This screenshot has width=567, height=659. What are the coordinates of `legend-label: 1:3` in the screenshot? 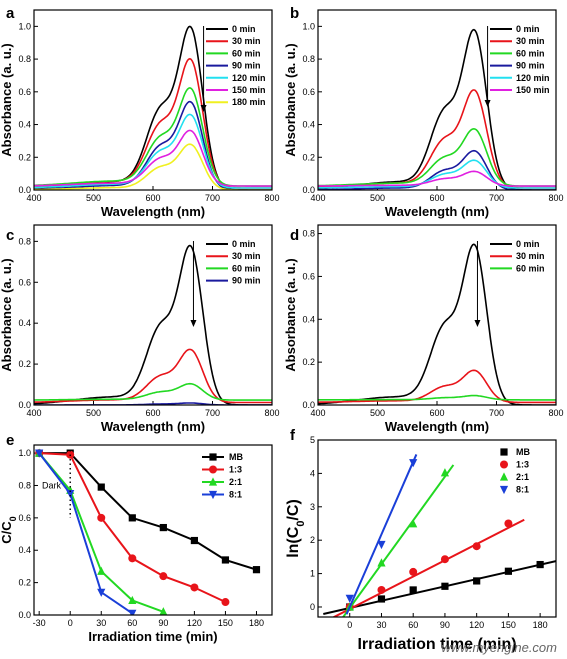 It's located at (235, 470).